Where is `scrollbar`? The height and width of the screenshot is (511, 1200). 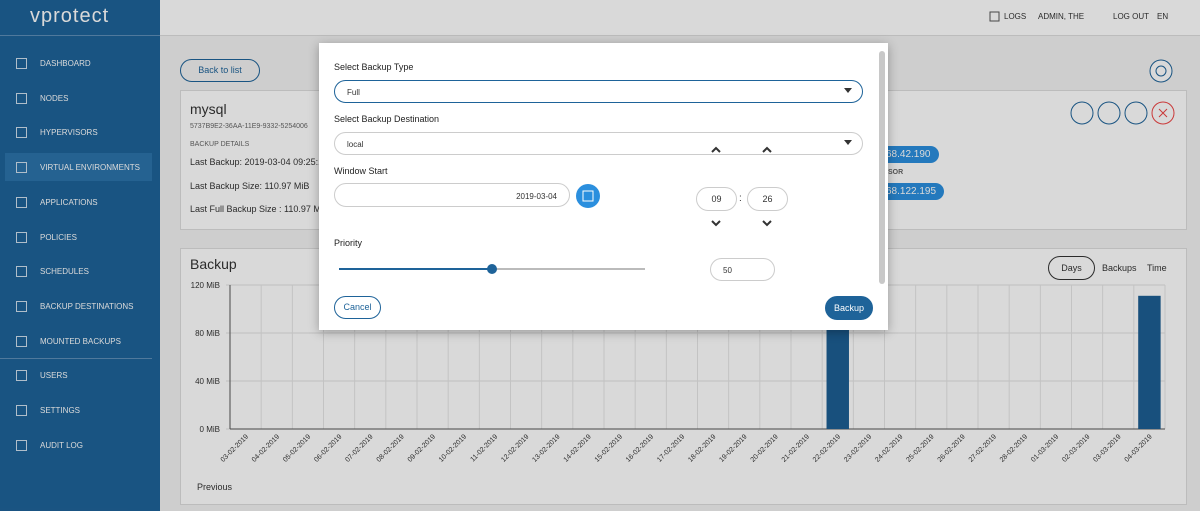 scrollbar is located at coordinates (882, 167).